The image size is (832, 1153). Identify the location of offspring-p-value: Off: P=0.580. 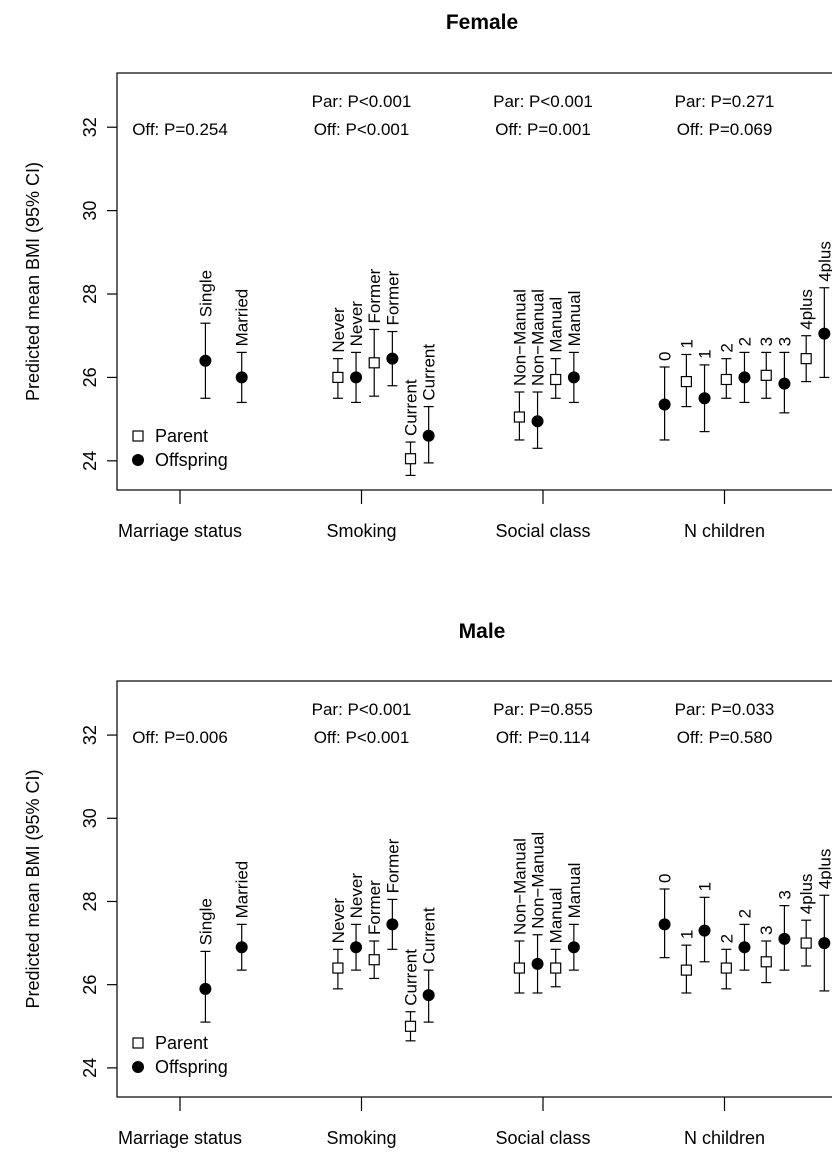
(725, 737).